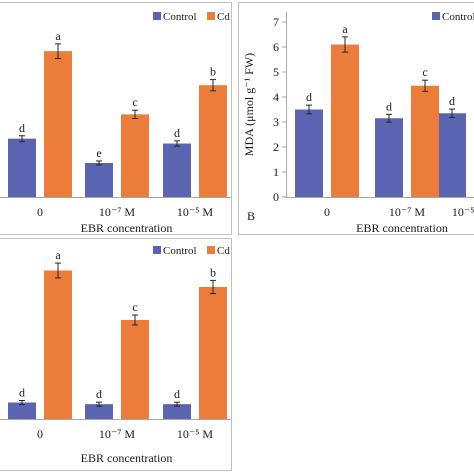  What do you see at coordinates (251, 216) in the screenshot?
I see `panel-b-panel-letter: B` at bounding box center [251, 216].